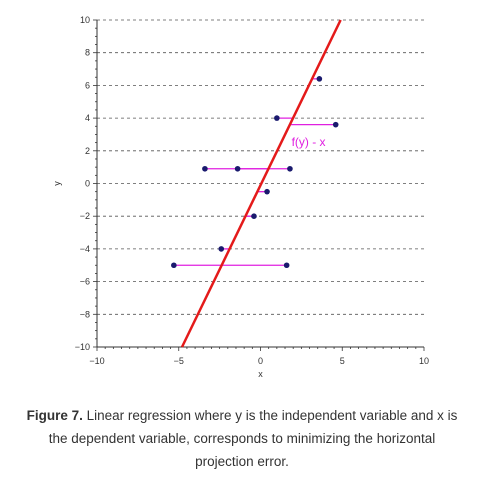  What do you see at coordinates (87, 118) in the screenshot?
I see `y-tick-label: 4` at bounding box center [87, 118].